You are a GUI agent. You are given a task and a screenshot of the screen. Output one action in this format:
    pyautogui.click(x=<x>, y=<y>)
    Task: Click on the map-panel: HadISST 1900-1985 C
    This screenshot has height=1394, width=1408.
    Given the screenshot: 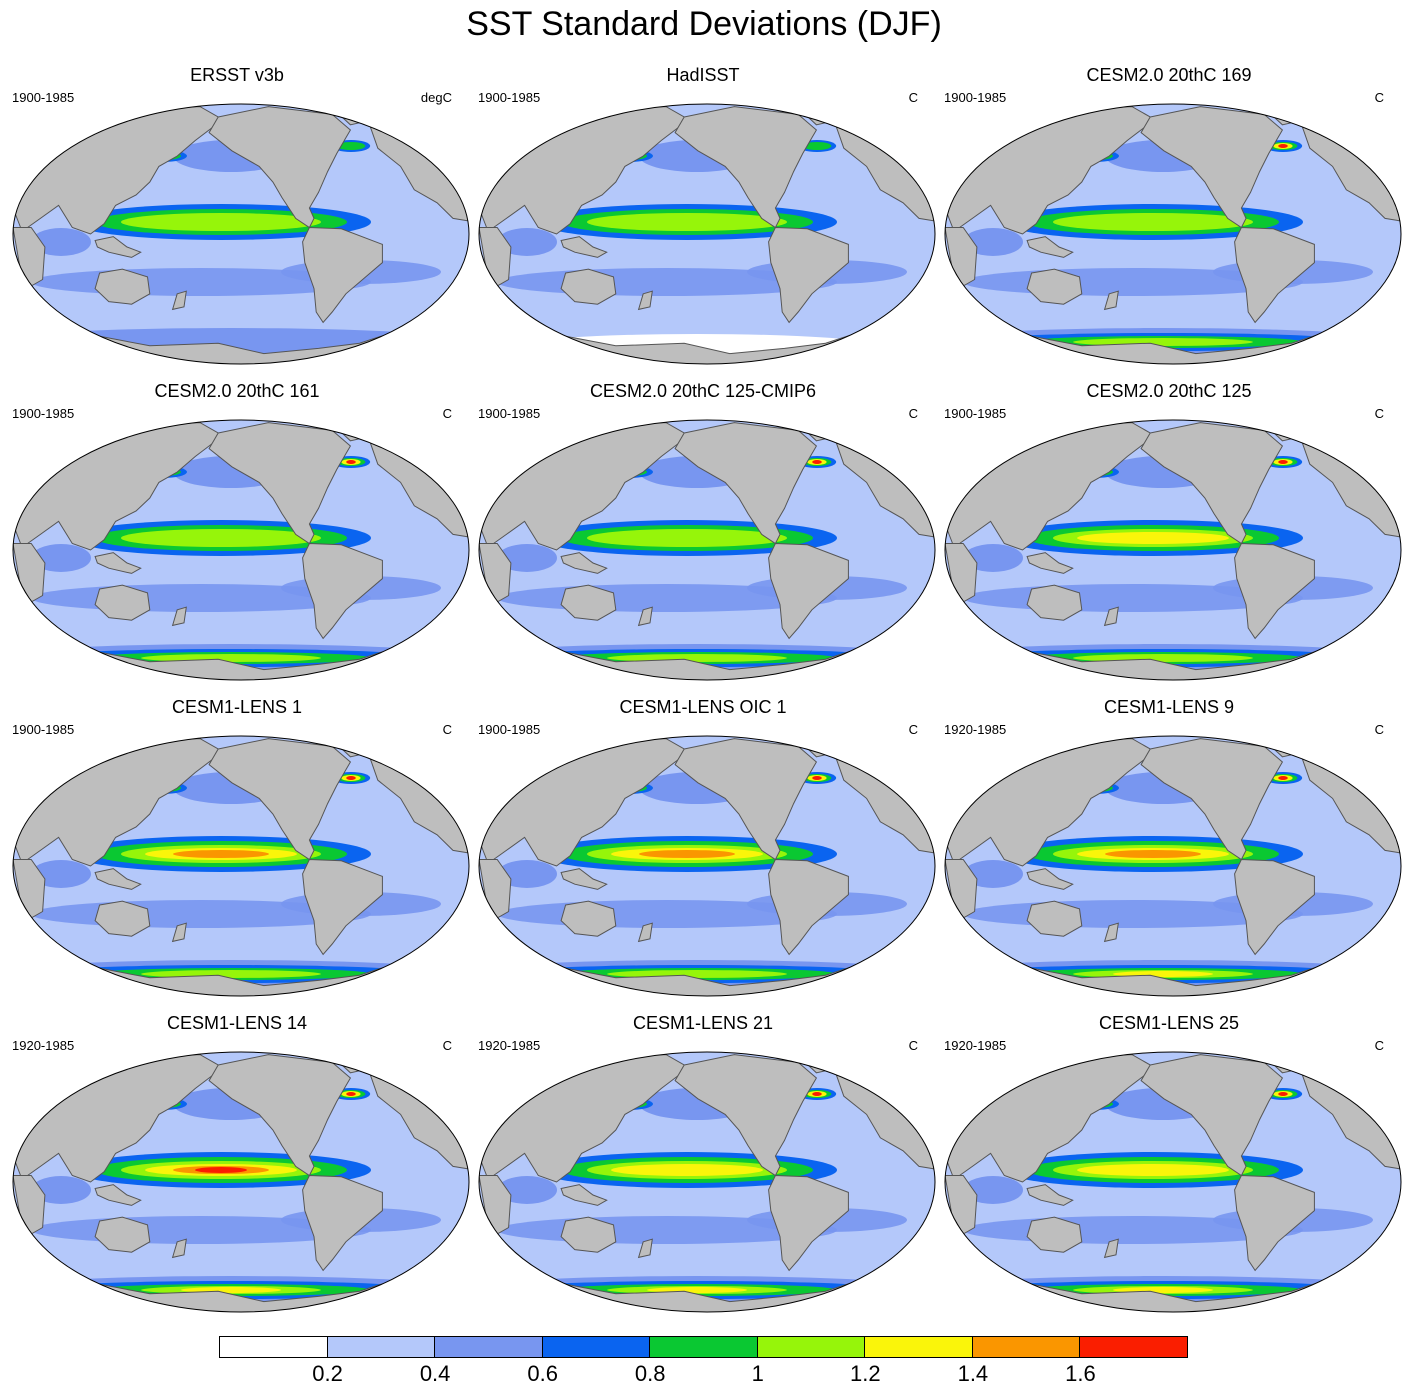 What is the action you would take?
    pyautogui.click(x=703, y=222)
    